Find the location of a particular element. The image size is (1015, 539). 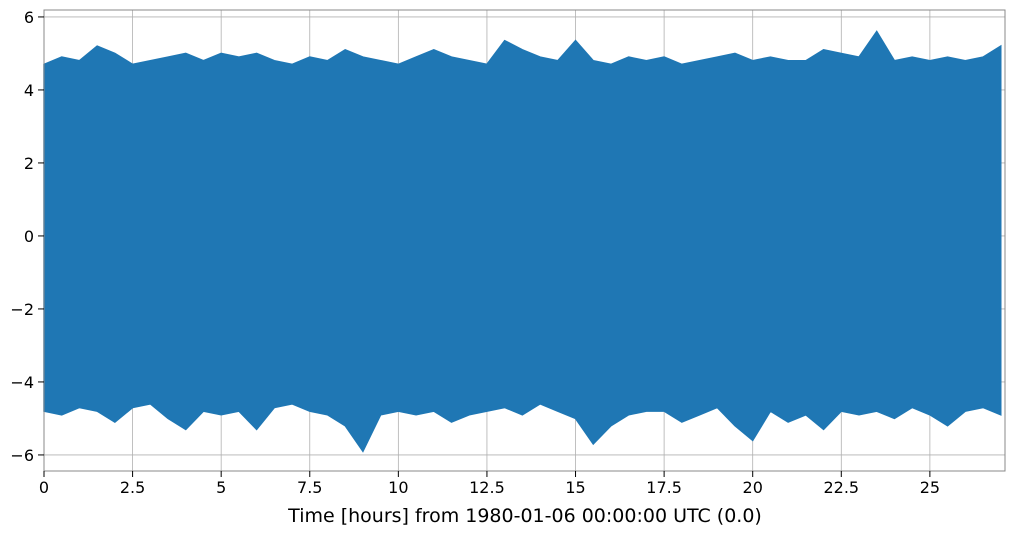

x-tick-label: 22.5 is located at coordinates (841, 487).